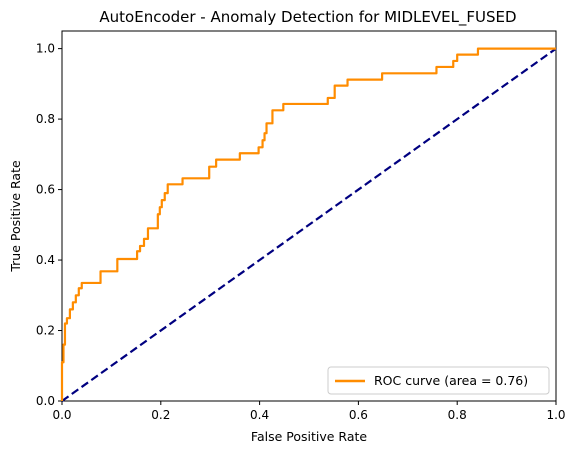 The height and width of the screenshot is (455, 578). Describe the element at coordinates (451, 380) in the screenshot. I see `legend-label: ROC curve (area = 0.76)` at that location.